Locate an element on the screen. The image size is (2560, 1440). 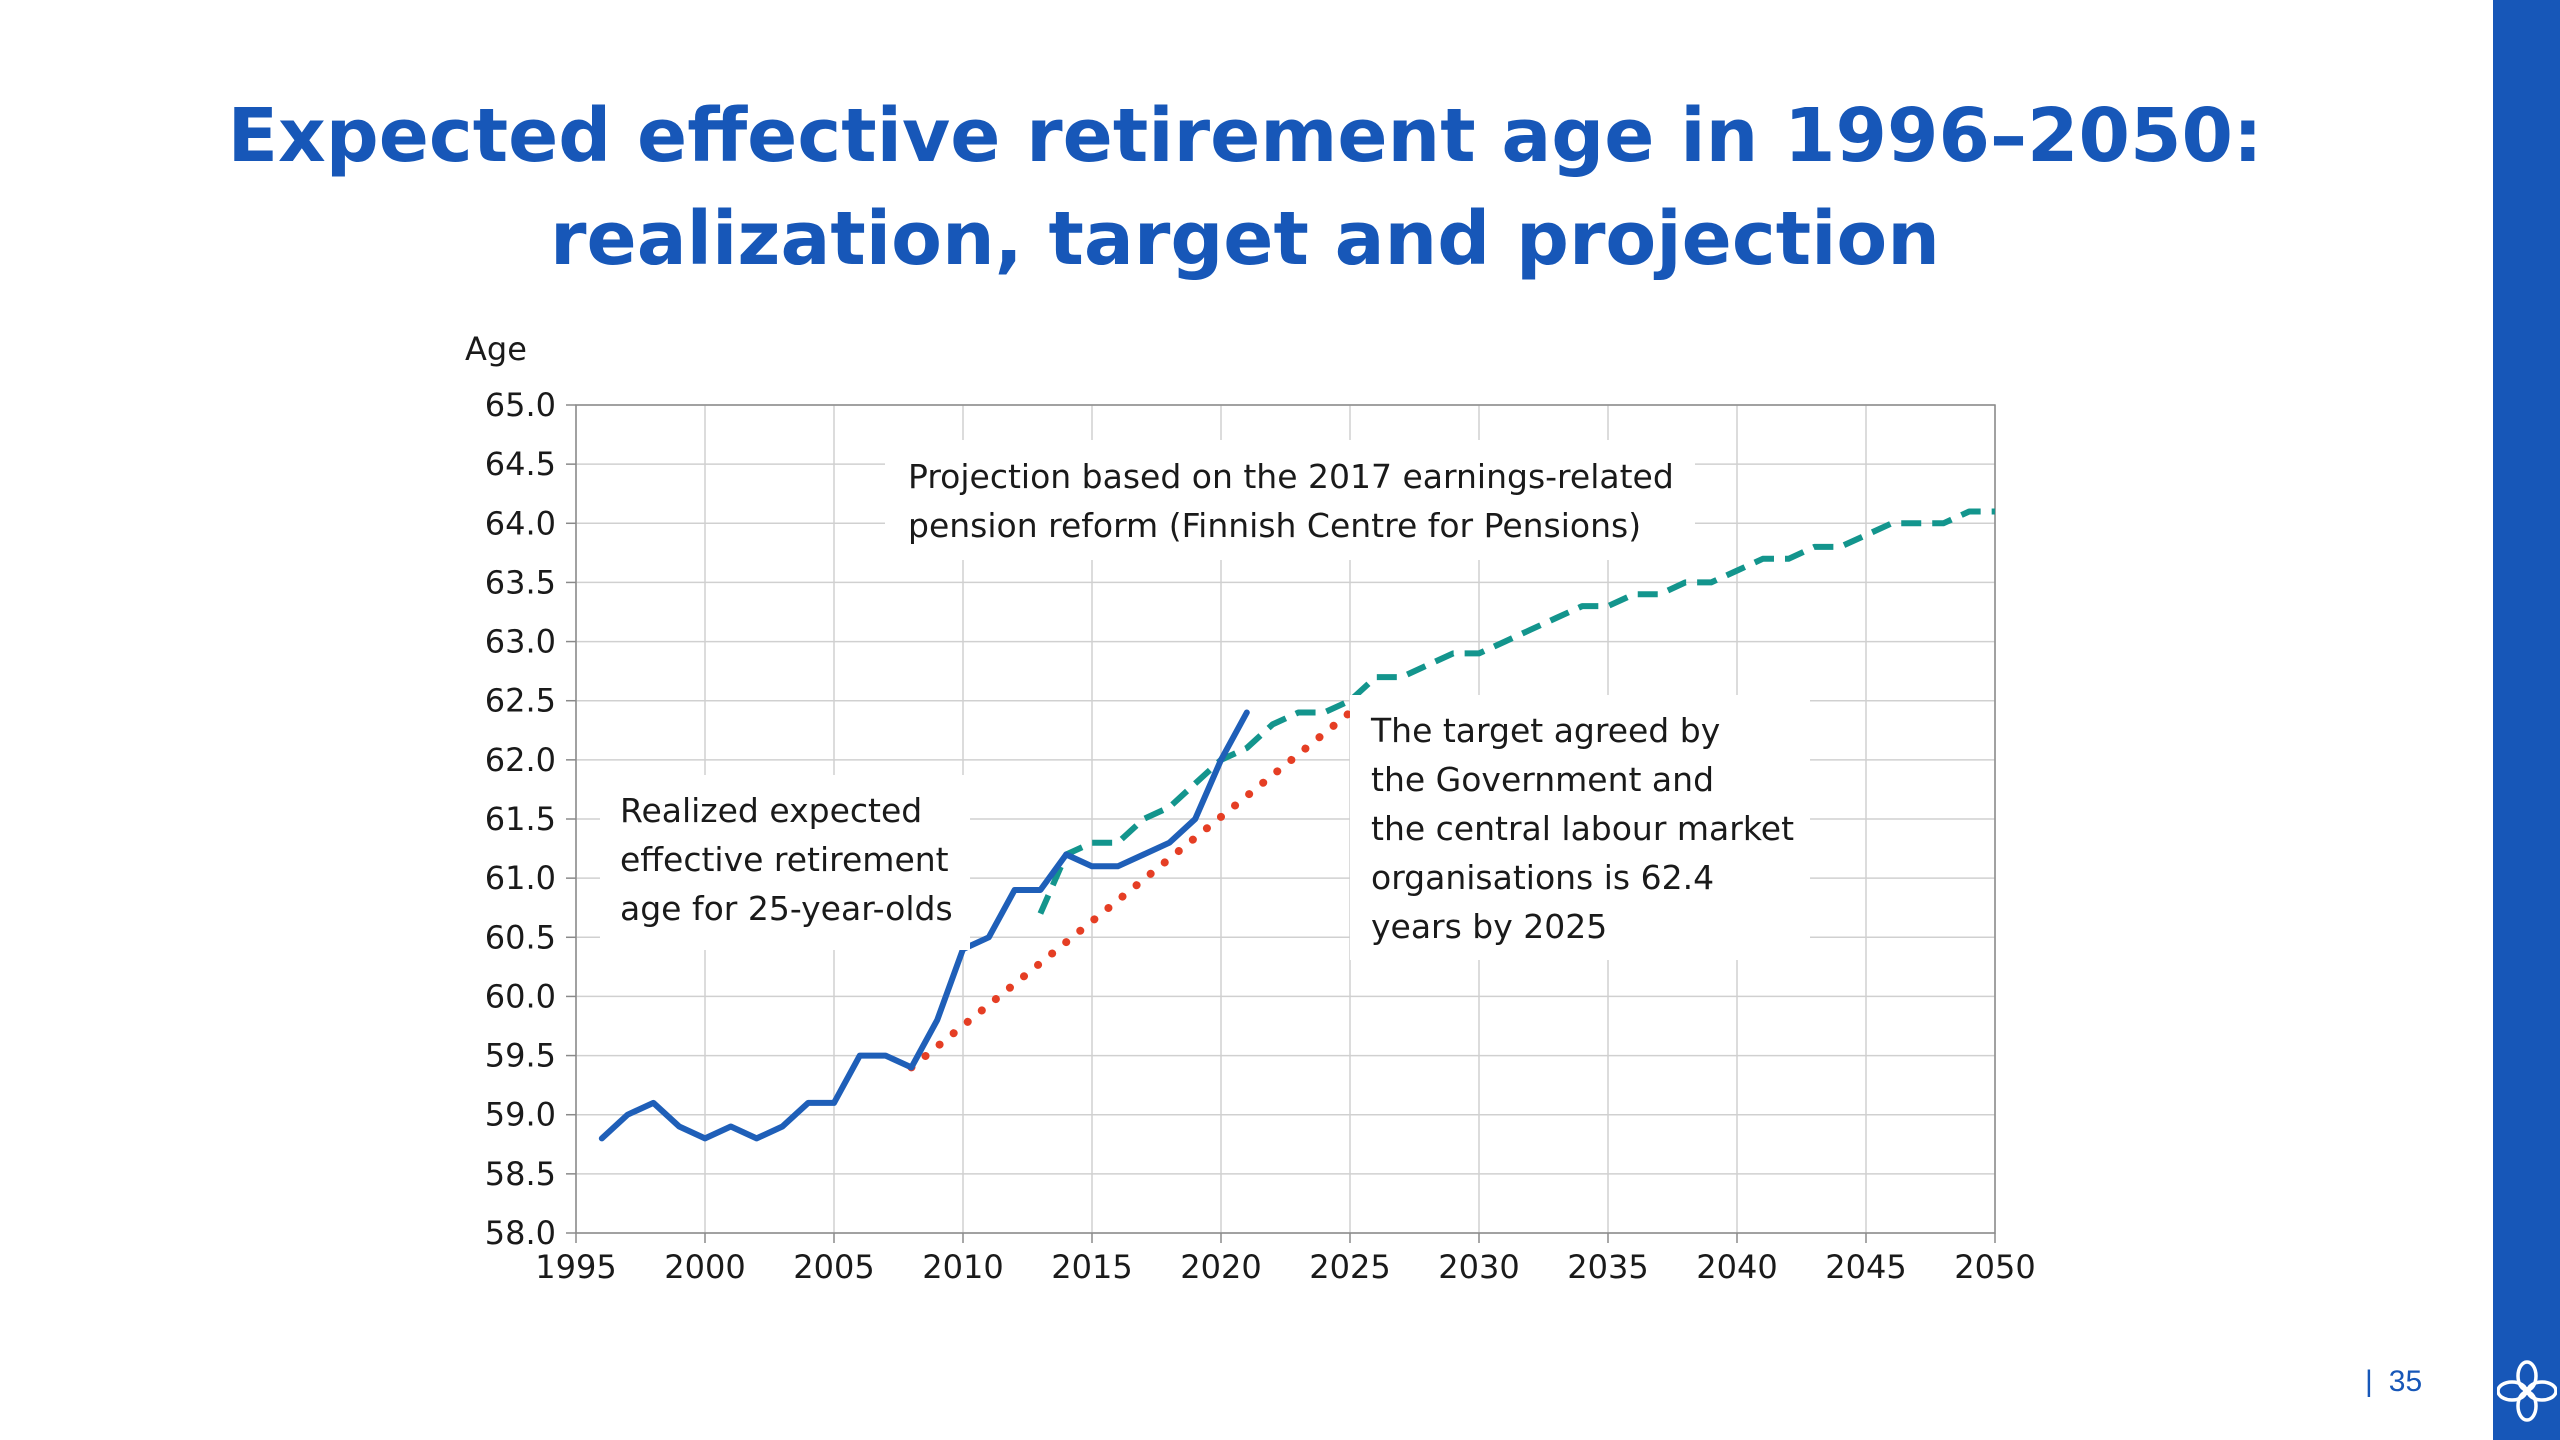
x-tick-label: 2015 is located at coordinates (1091, 1267).